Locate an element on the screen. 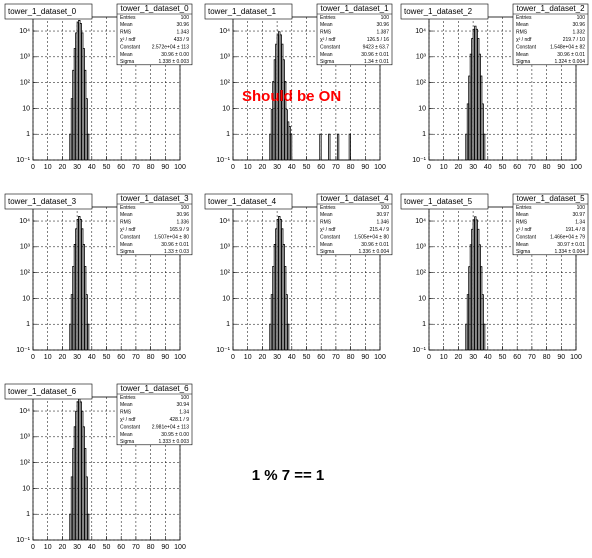 The image size is (592, 558). stats-value: 1.333 ± 0.003 is located at coordinates (173, 442).